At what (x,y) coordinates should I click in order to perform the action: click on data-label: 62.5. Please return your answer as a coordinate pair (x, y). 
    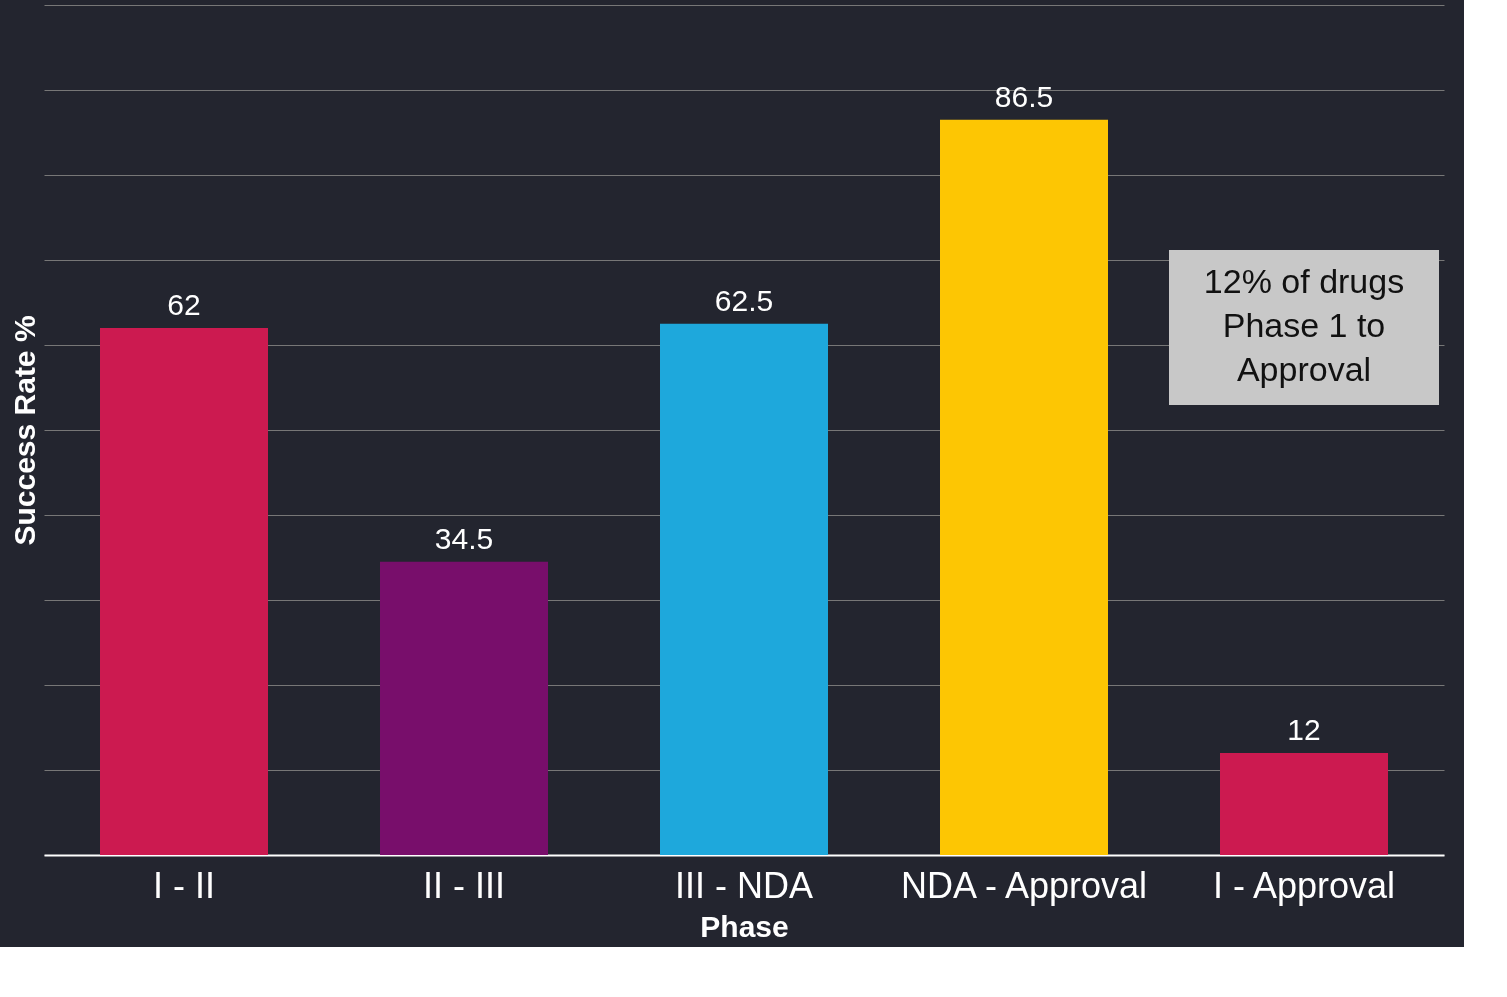
    Looking at the image, I should click on (744, 300).